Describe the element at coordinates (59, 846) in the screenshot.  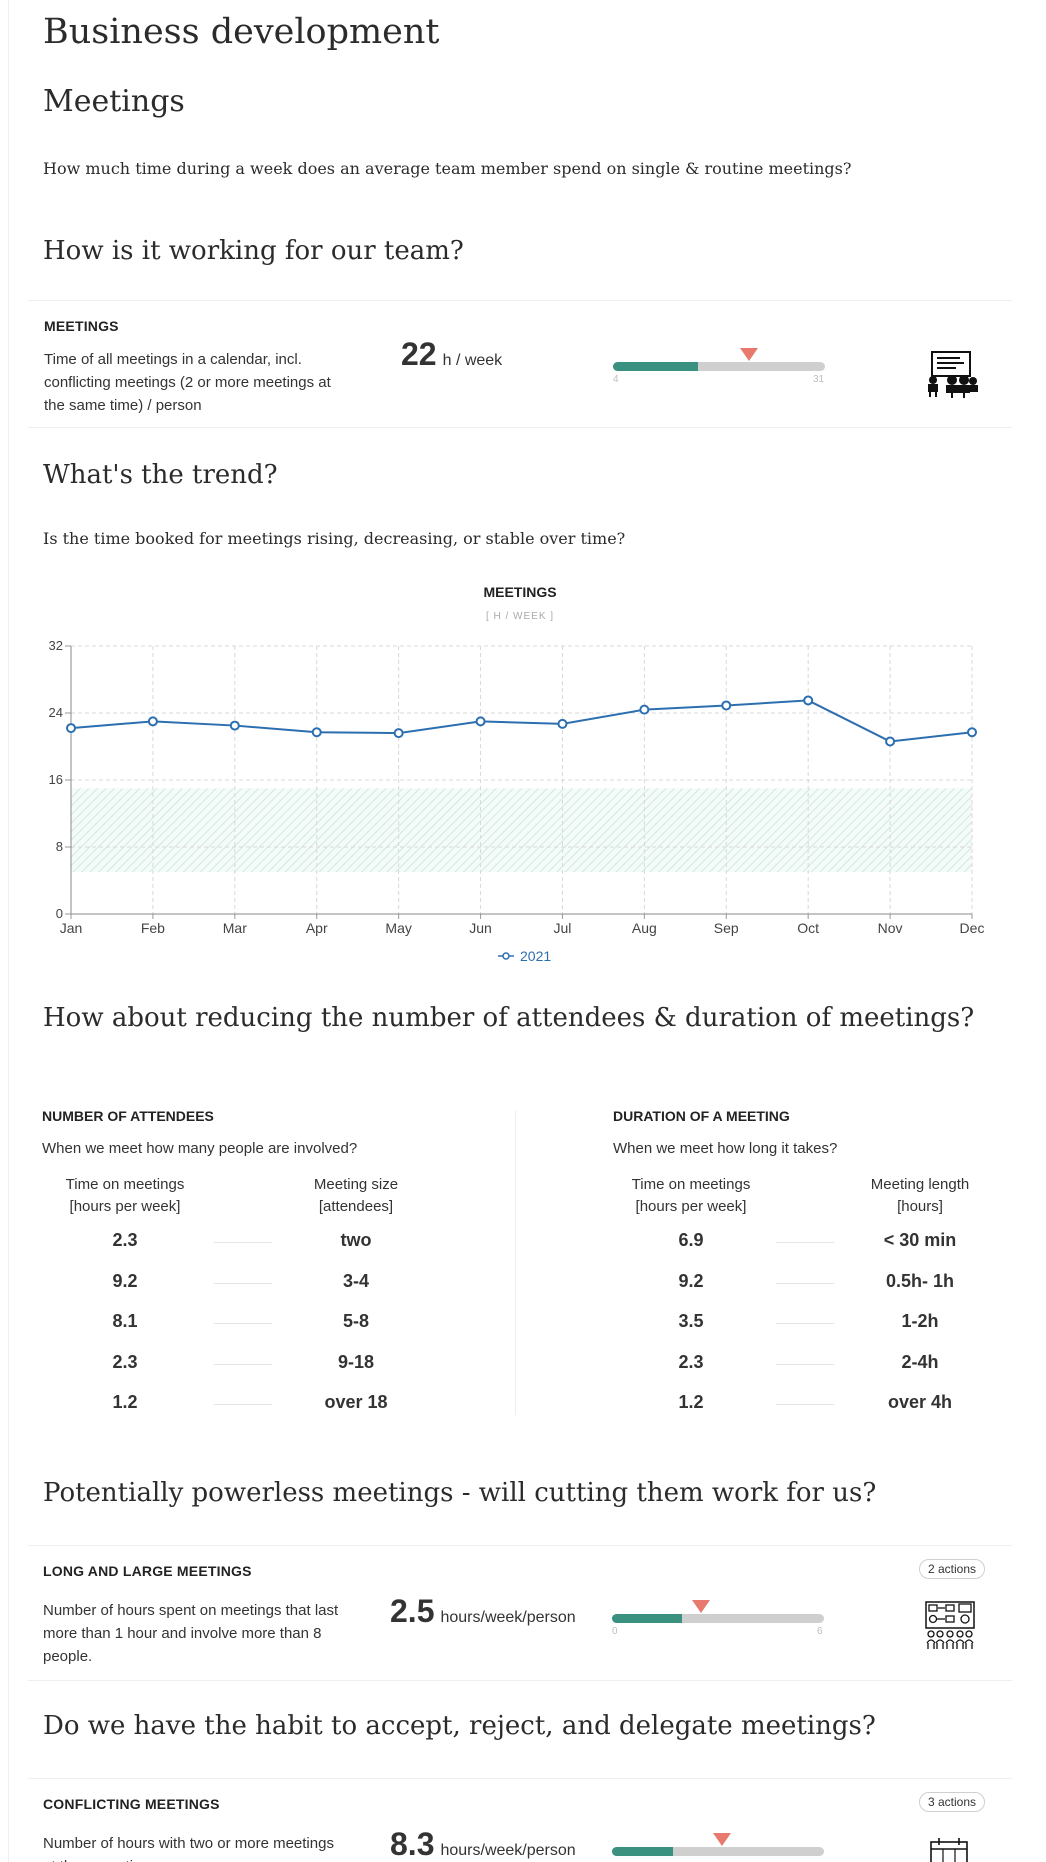
I see `y-tick-label: 8` at that location.